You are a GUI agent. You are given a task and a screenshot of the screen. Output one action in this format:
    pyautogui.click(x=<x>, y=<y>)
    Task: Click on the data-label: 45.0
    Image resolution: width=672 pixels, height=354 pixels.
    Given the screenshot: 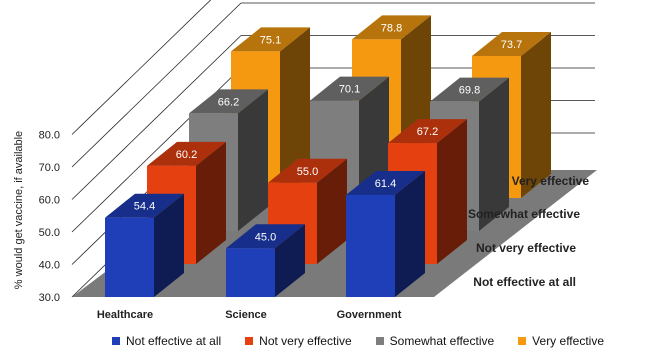 What is the action you would take?
    pyautogui.click(x=265, y=237)
    